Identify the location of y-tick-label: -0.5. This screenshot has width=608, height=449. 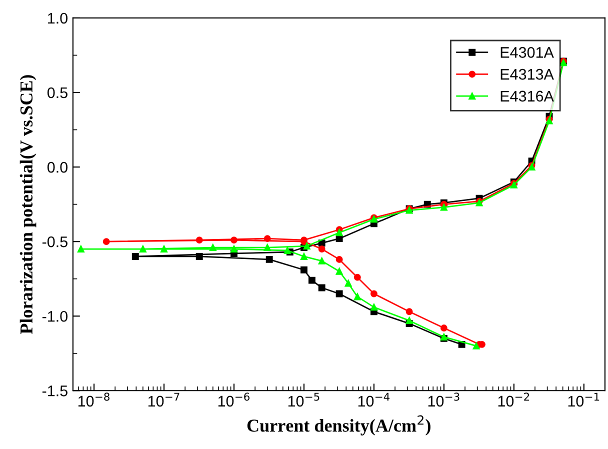
(55, 242).